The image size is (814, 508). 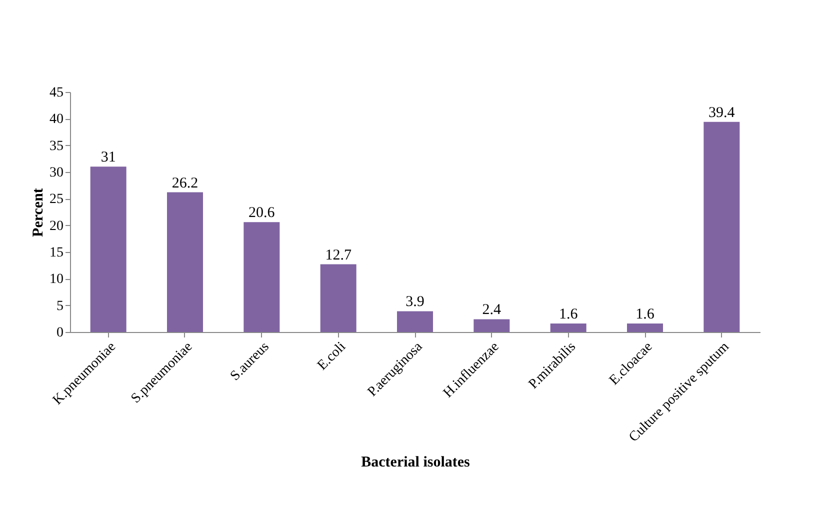 What do you see at coordinates (108, 158) in the screenshot?
I see `data-label: 31` at bounding box center [108, 158].